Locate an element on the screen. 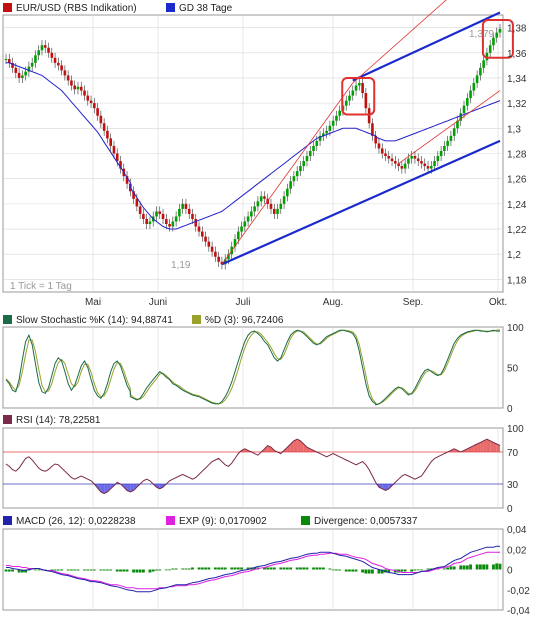  annotation-low: 1,19 is located at coordinates (181, 265).